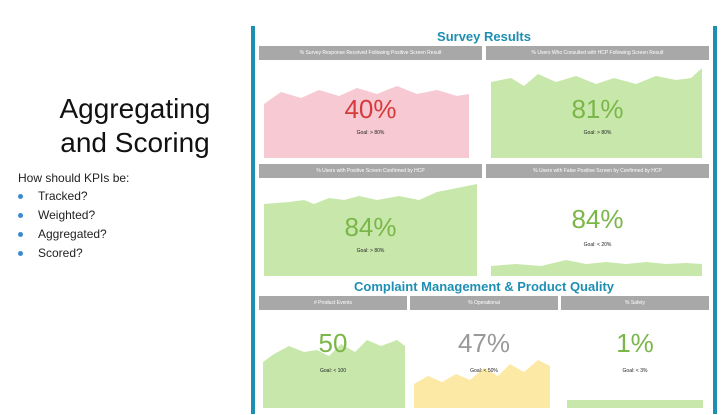  Describe the element at coordinates (62, 199) in the screenshot. I see `bullet-item: Tracked?` at that location.